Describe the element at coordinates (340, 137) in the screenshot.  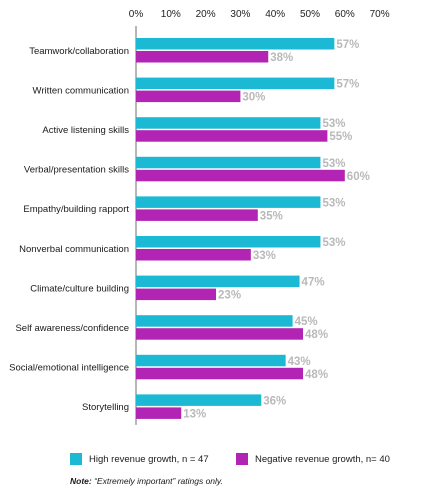
I see `bar-value-label: 55%` at that location.